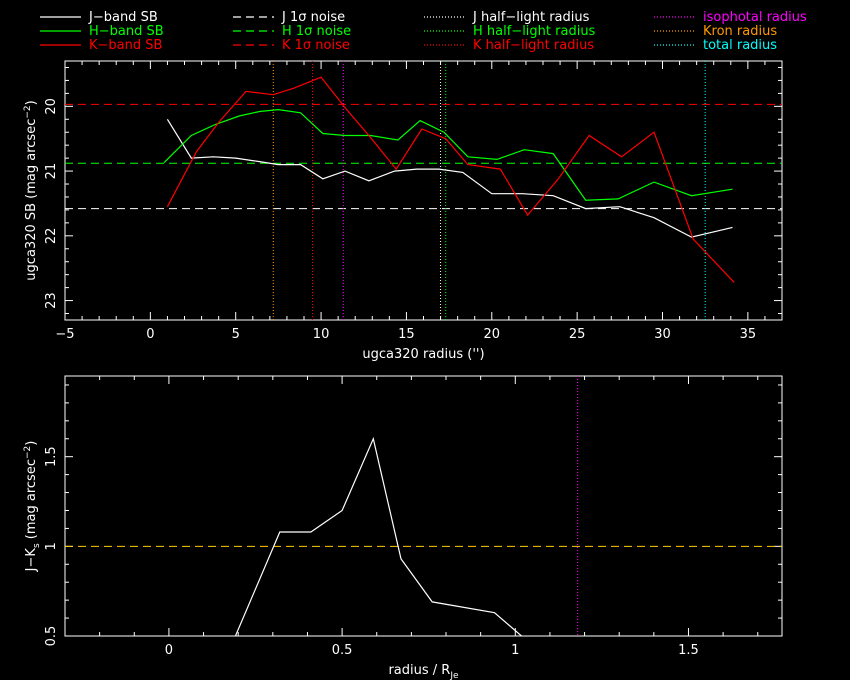 This screenshot has width=850, height=680. Describe the element at coordinates (313, 17) in the screenshot. I see `legend-label: J 1σ noise` at that location.